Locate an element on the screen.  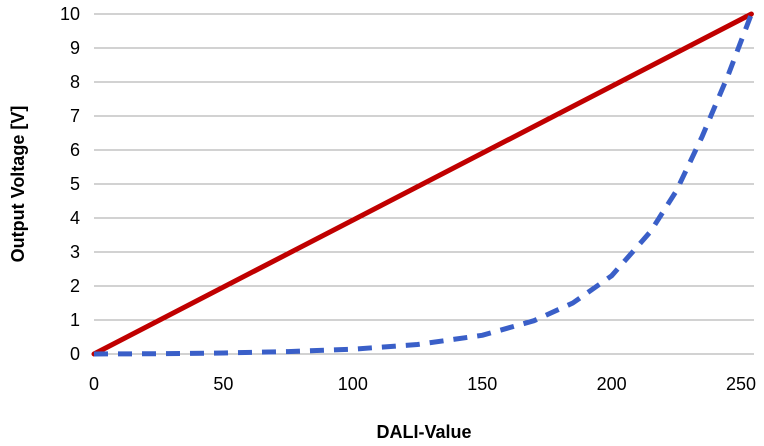
y-tick-label: 0 is located at coordinates (75, 354).